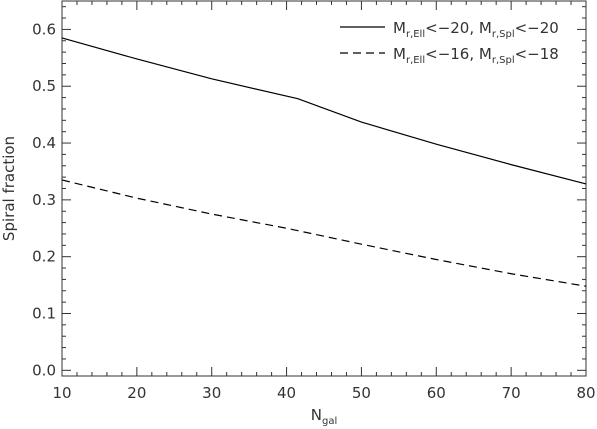 Image resolution: width=597 pixels, height=429 pixels. Describe the element at coordinates (44, 29) in the screenshot. I see `y-tick-label: 0.6` at that location.